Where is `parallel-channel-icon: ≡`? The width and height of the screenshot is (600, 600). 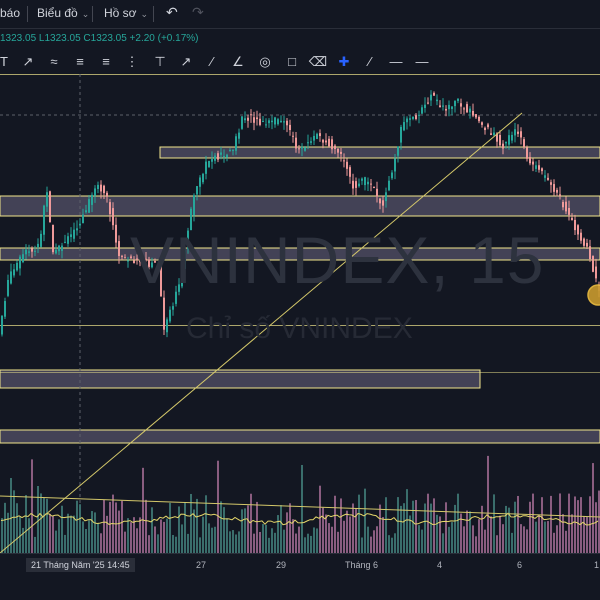
parallel-channel-icon: ≡ is located at coordinates (80, 61).